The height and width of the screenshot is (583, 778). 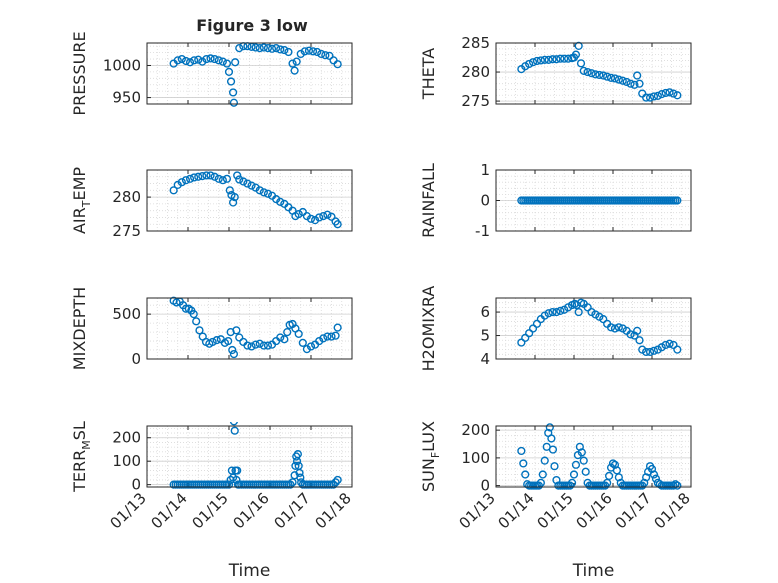 I want to click on y-axis-label-rest: EMP, so click(x=79, y=184).